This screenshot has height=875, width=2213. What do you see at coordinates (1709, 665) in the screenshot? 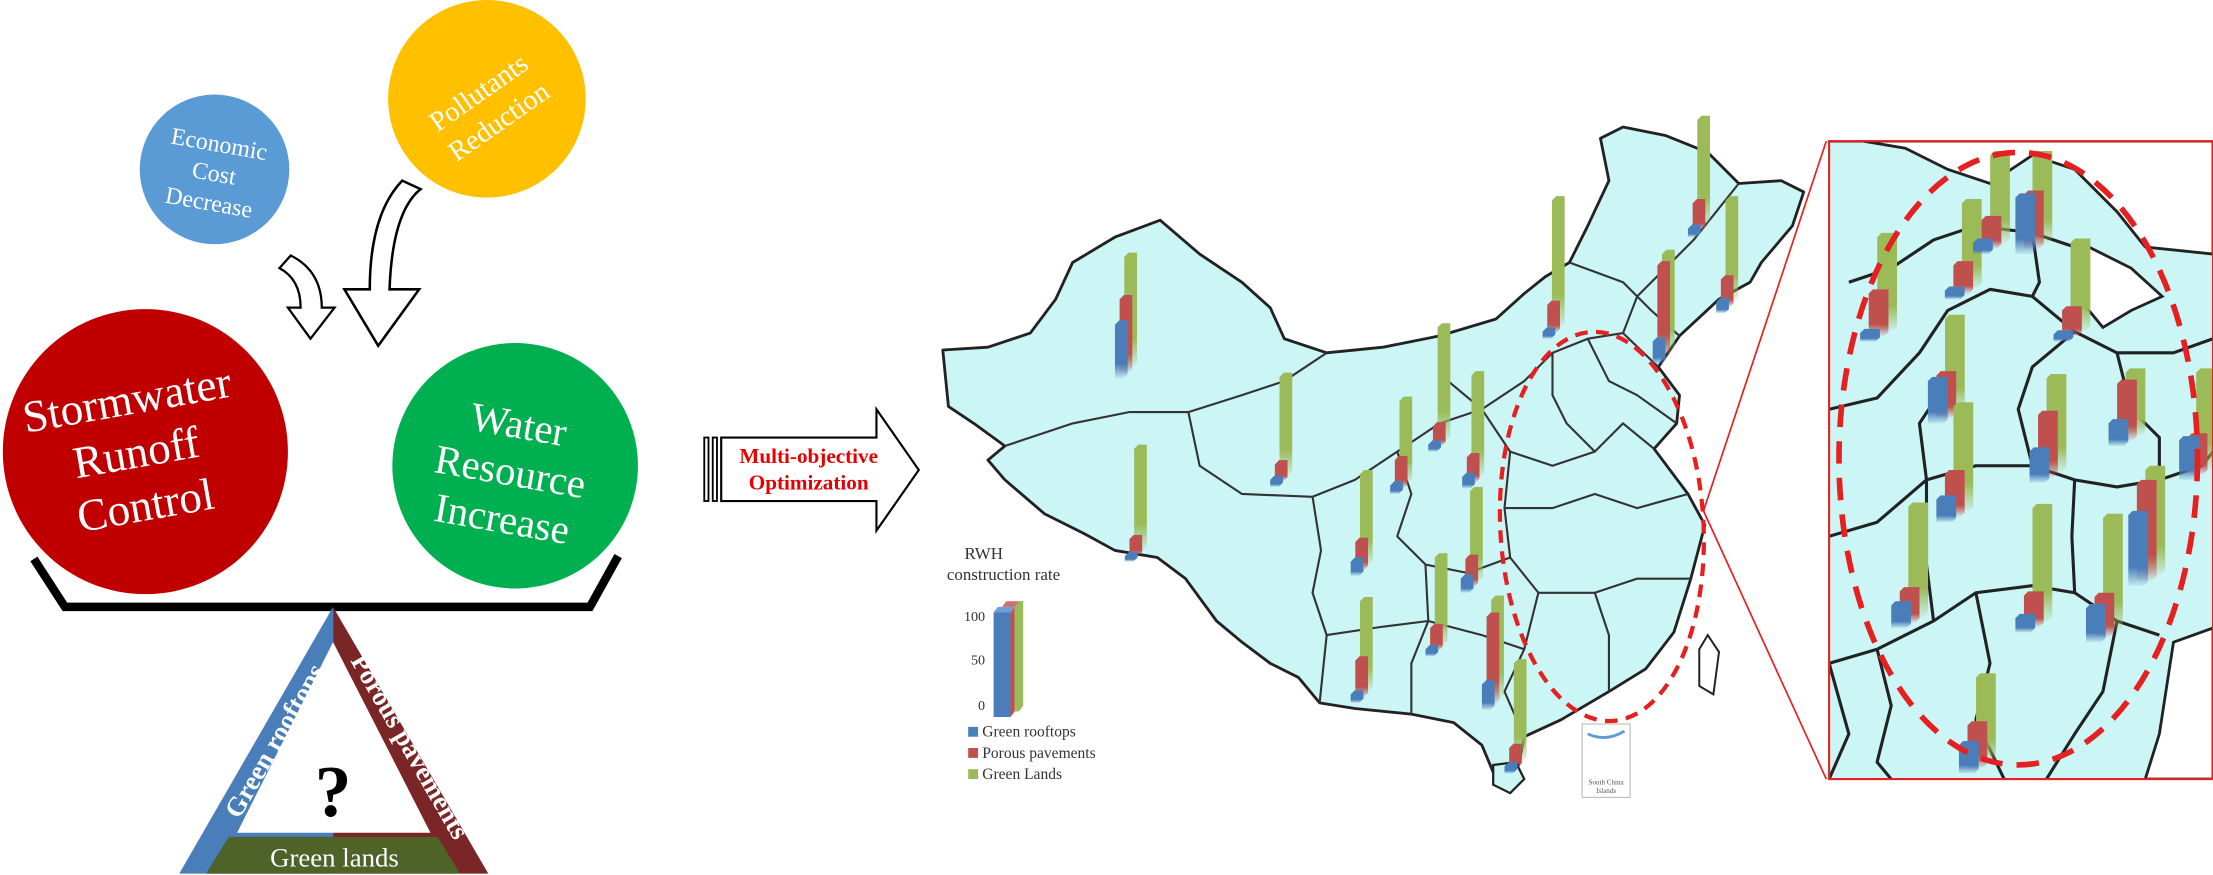
I see `taiwan-island` at bounding box center [1709, 665].